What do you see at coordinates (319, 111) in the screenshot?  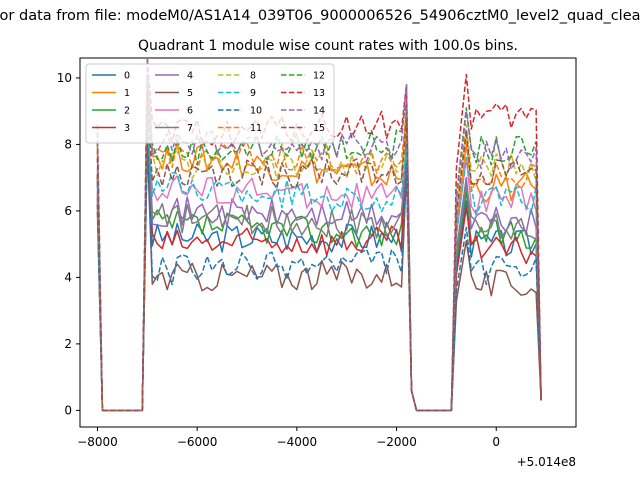 I see `legend-label-14: 14` at bounding box center [319, 111].